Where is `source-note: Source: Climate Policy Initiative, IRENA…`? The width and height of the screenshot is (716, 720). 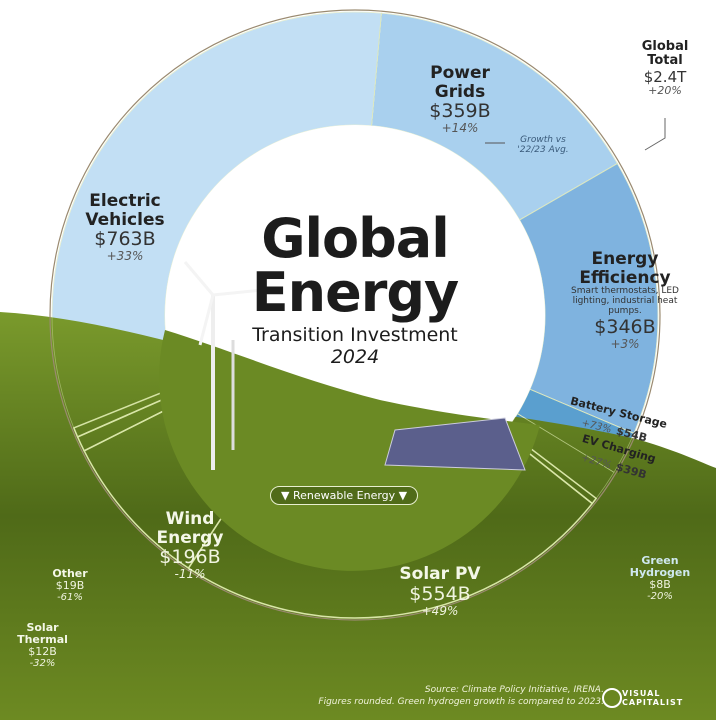 source-note: Source: Climate Policy Initiative, IRENA… is located at coordinates (461, 696).